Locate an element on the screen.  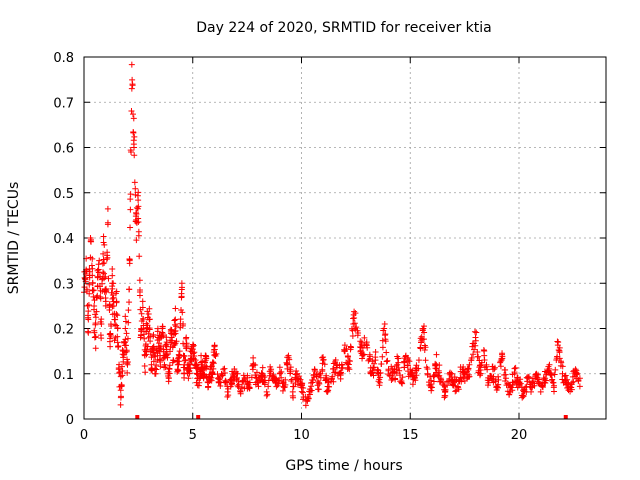
y-tick-label: 0.5 is located at coordinates (63, 194).